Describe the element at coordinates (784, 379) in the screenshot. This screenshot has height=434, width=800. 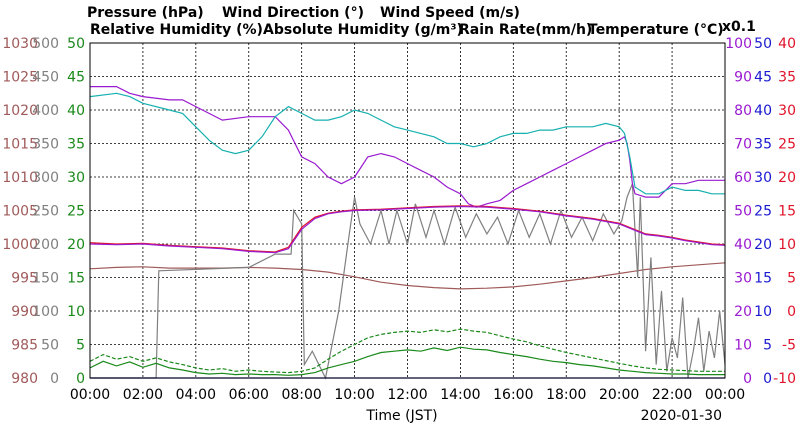
I see `tick-label-temperature: -10` at that location.